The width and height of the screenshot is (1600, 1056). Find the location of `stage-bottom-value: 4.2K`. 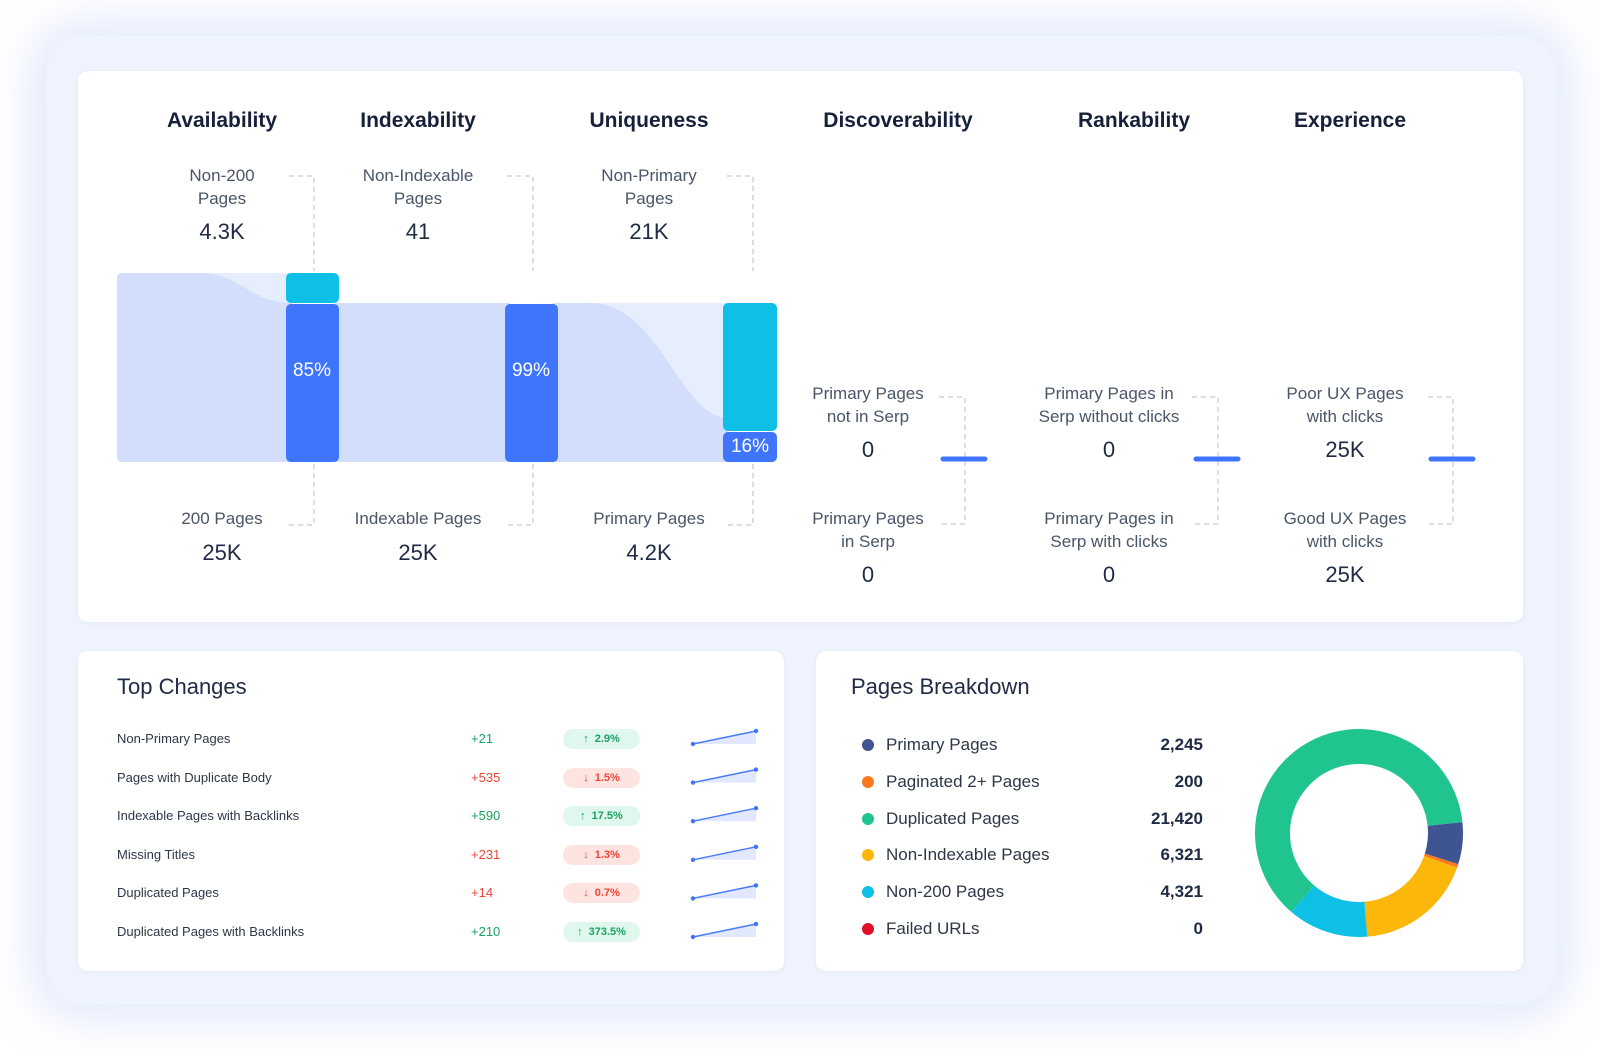

stage-bottom-value: 4.2K is located at coordinates (649, 552).